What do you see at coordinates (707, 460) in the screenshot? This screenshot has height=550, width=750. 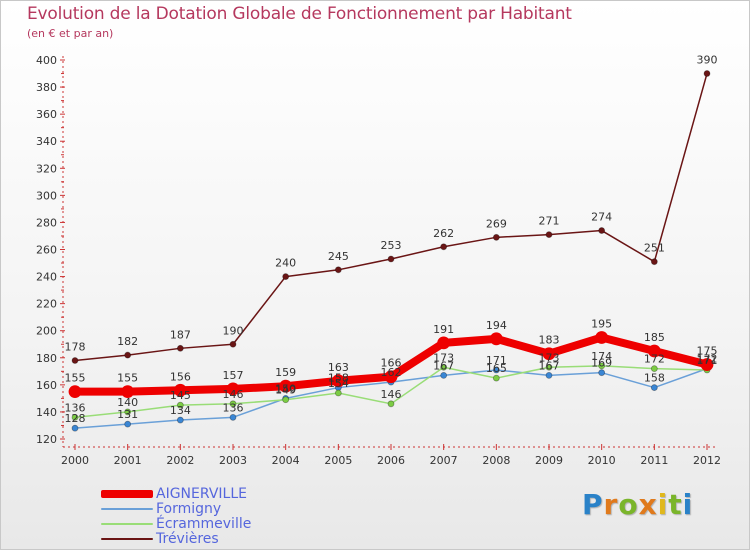 I see `x-tick-label: 2012` at bounding box center [707, 460].